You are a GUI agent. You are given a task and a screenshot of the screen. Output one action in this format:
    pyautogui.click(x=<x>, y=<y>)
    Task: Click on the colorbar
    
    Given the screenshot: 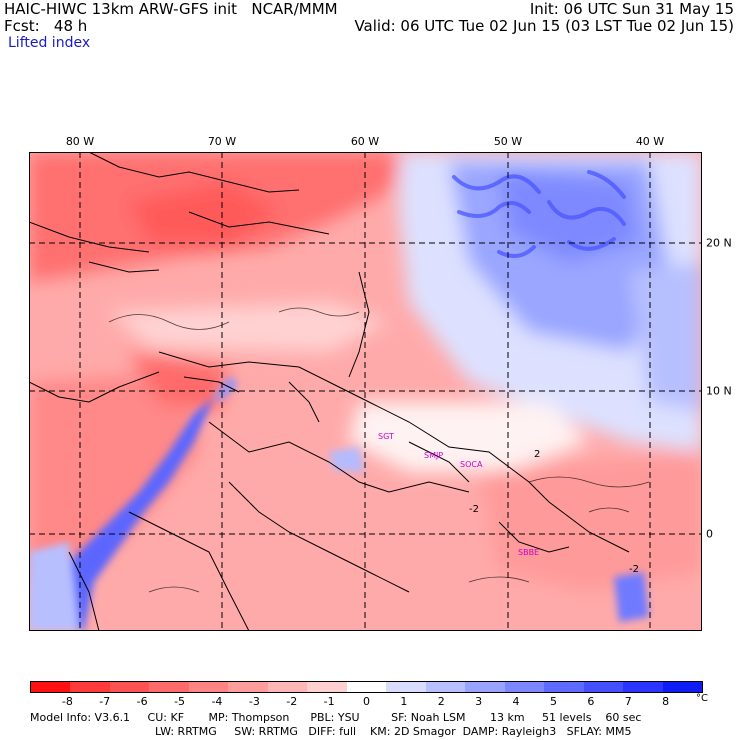 What is the action you would take?
    pyautogui.click(x=366, y=687)
    